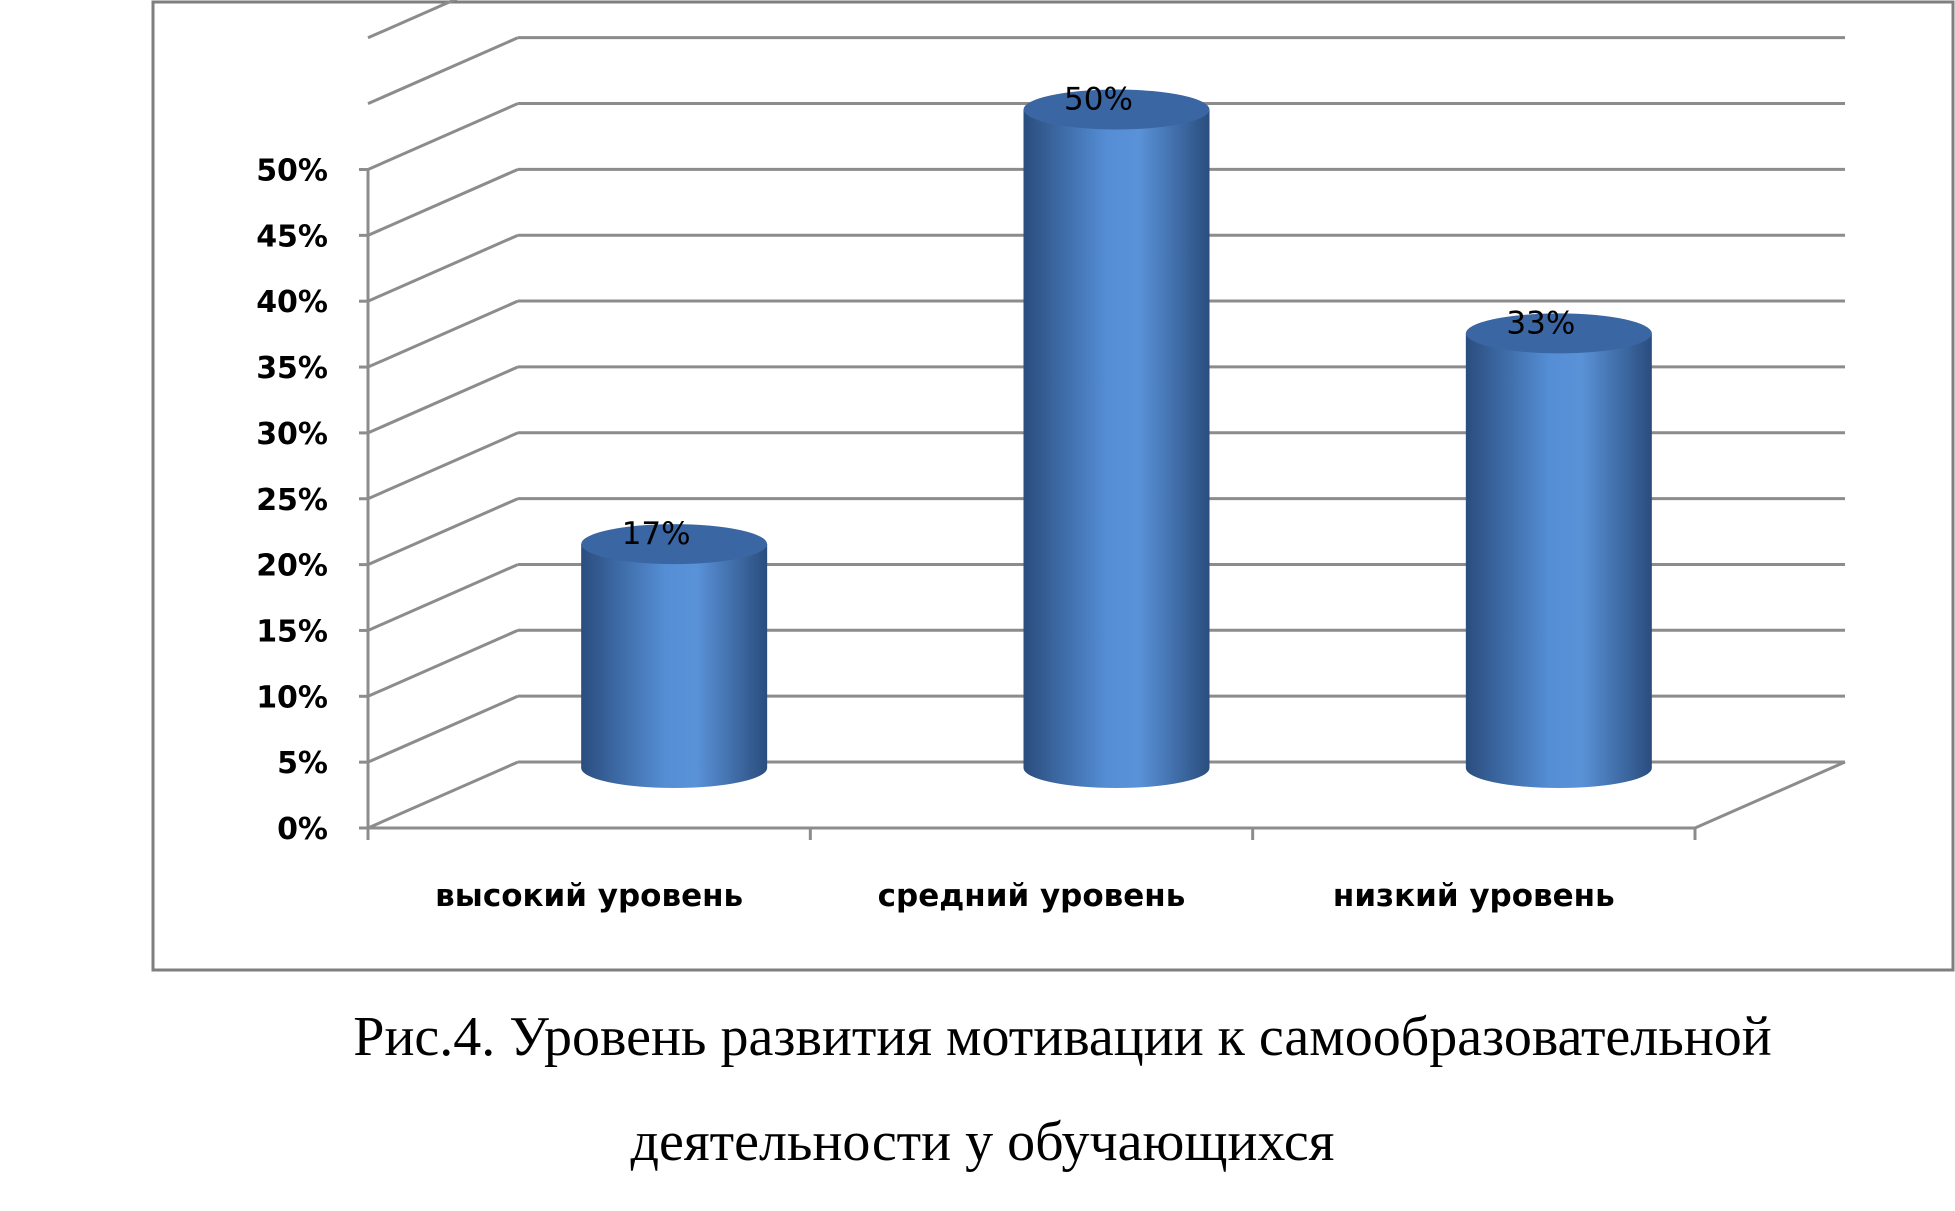 The height and width of the screenshot is (1211, 1955). I want to click on y-tick-label: 30%, so click(292, 434).